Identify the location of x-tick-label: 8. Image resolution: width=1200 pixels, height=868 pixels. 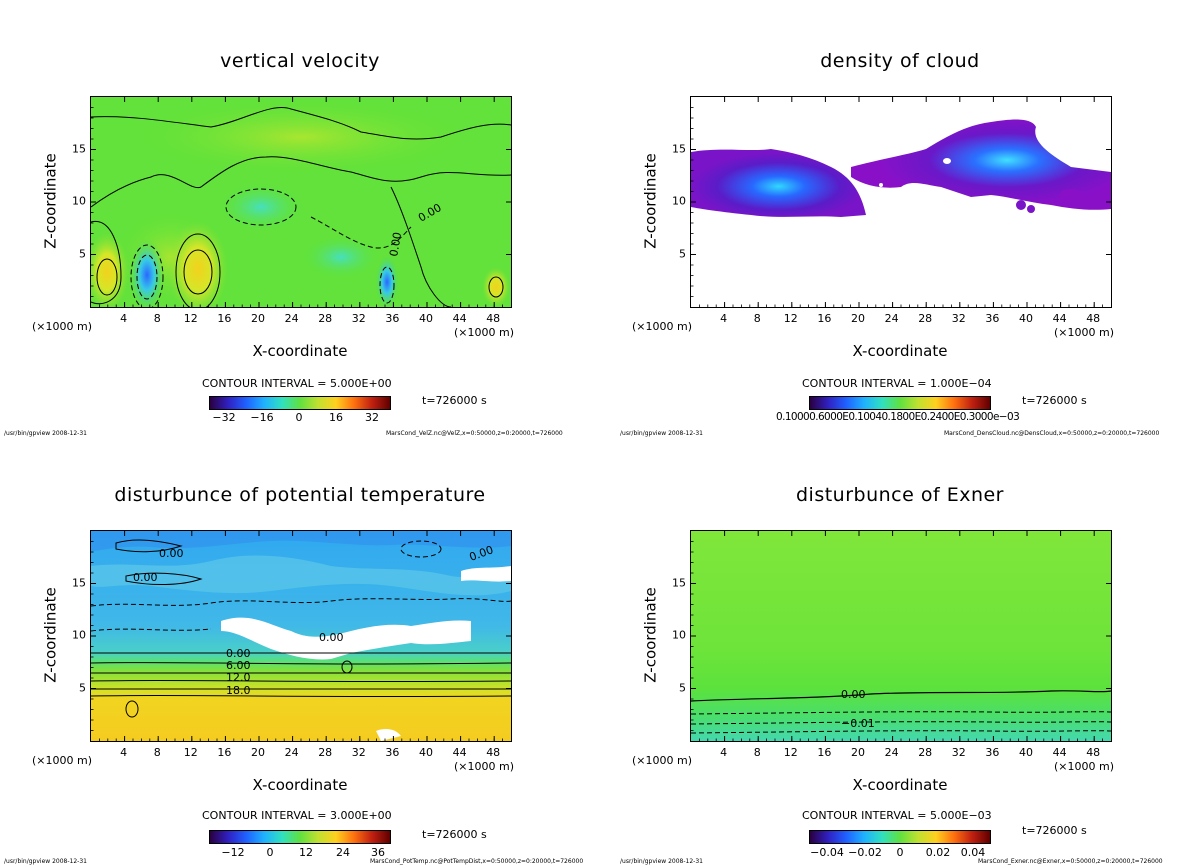
(757, 318).